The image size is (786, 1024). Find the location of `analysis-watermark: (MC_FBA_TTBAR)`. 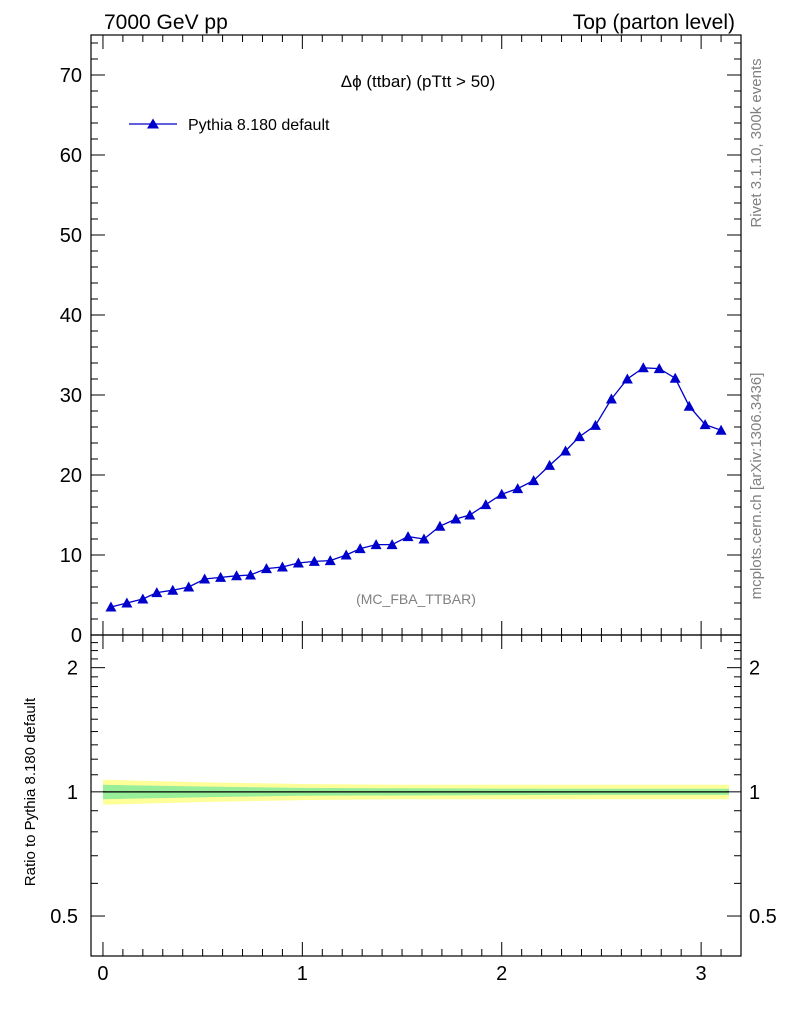

analysis-watermark: (MC_FBA_TTBAR) is located at coordinates (416, 599).